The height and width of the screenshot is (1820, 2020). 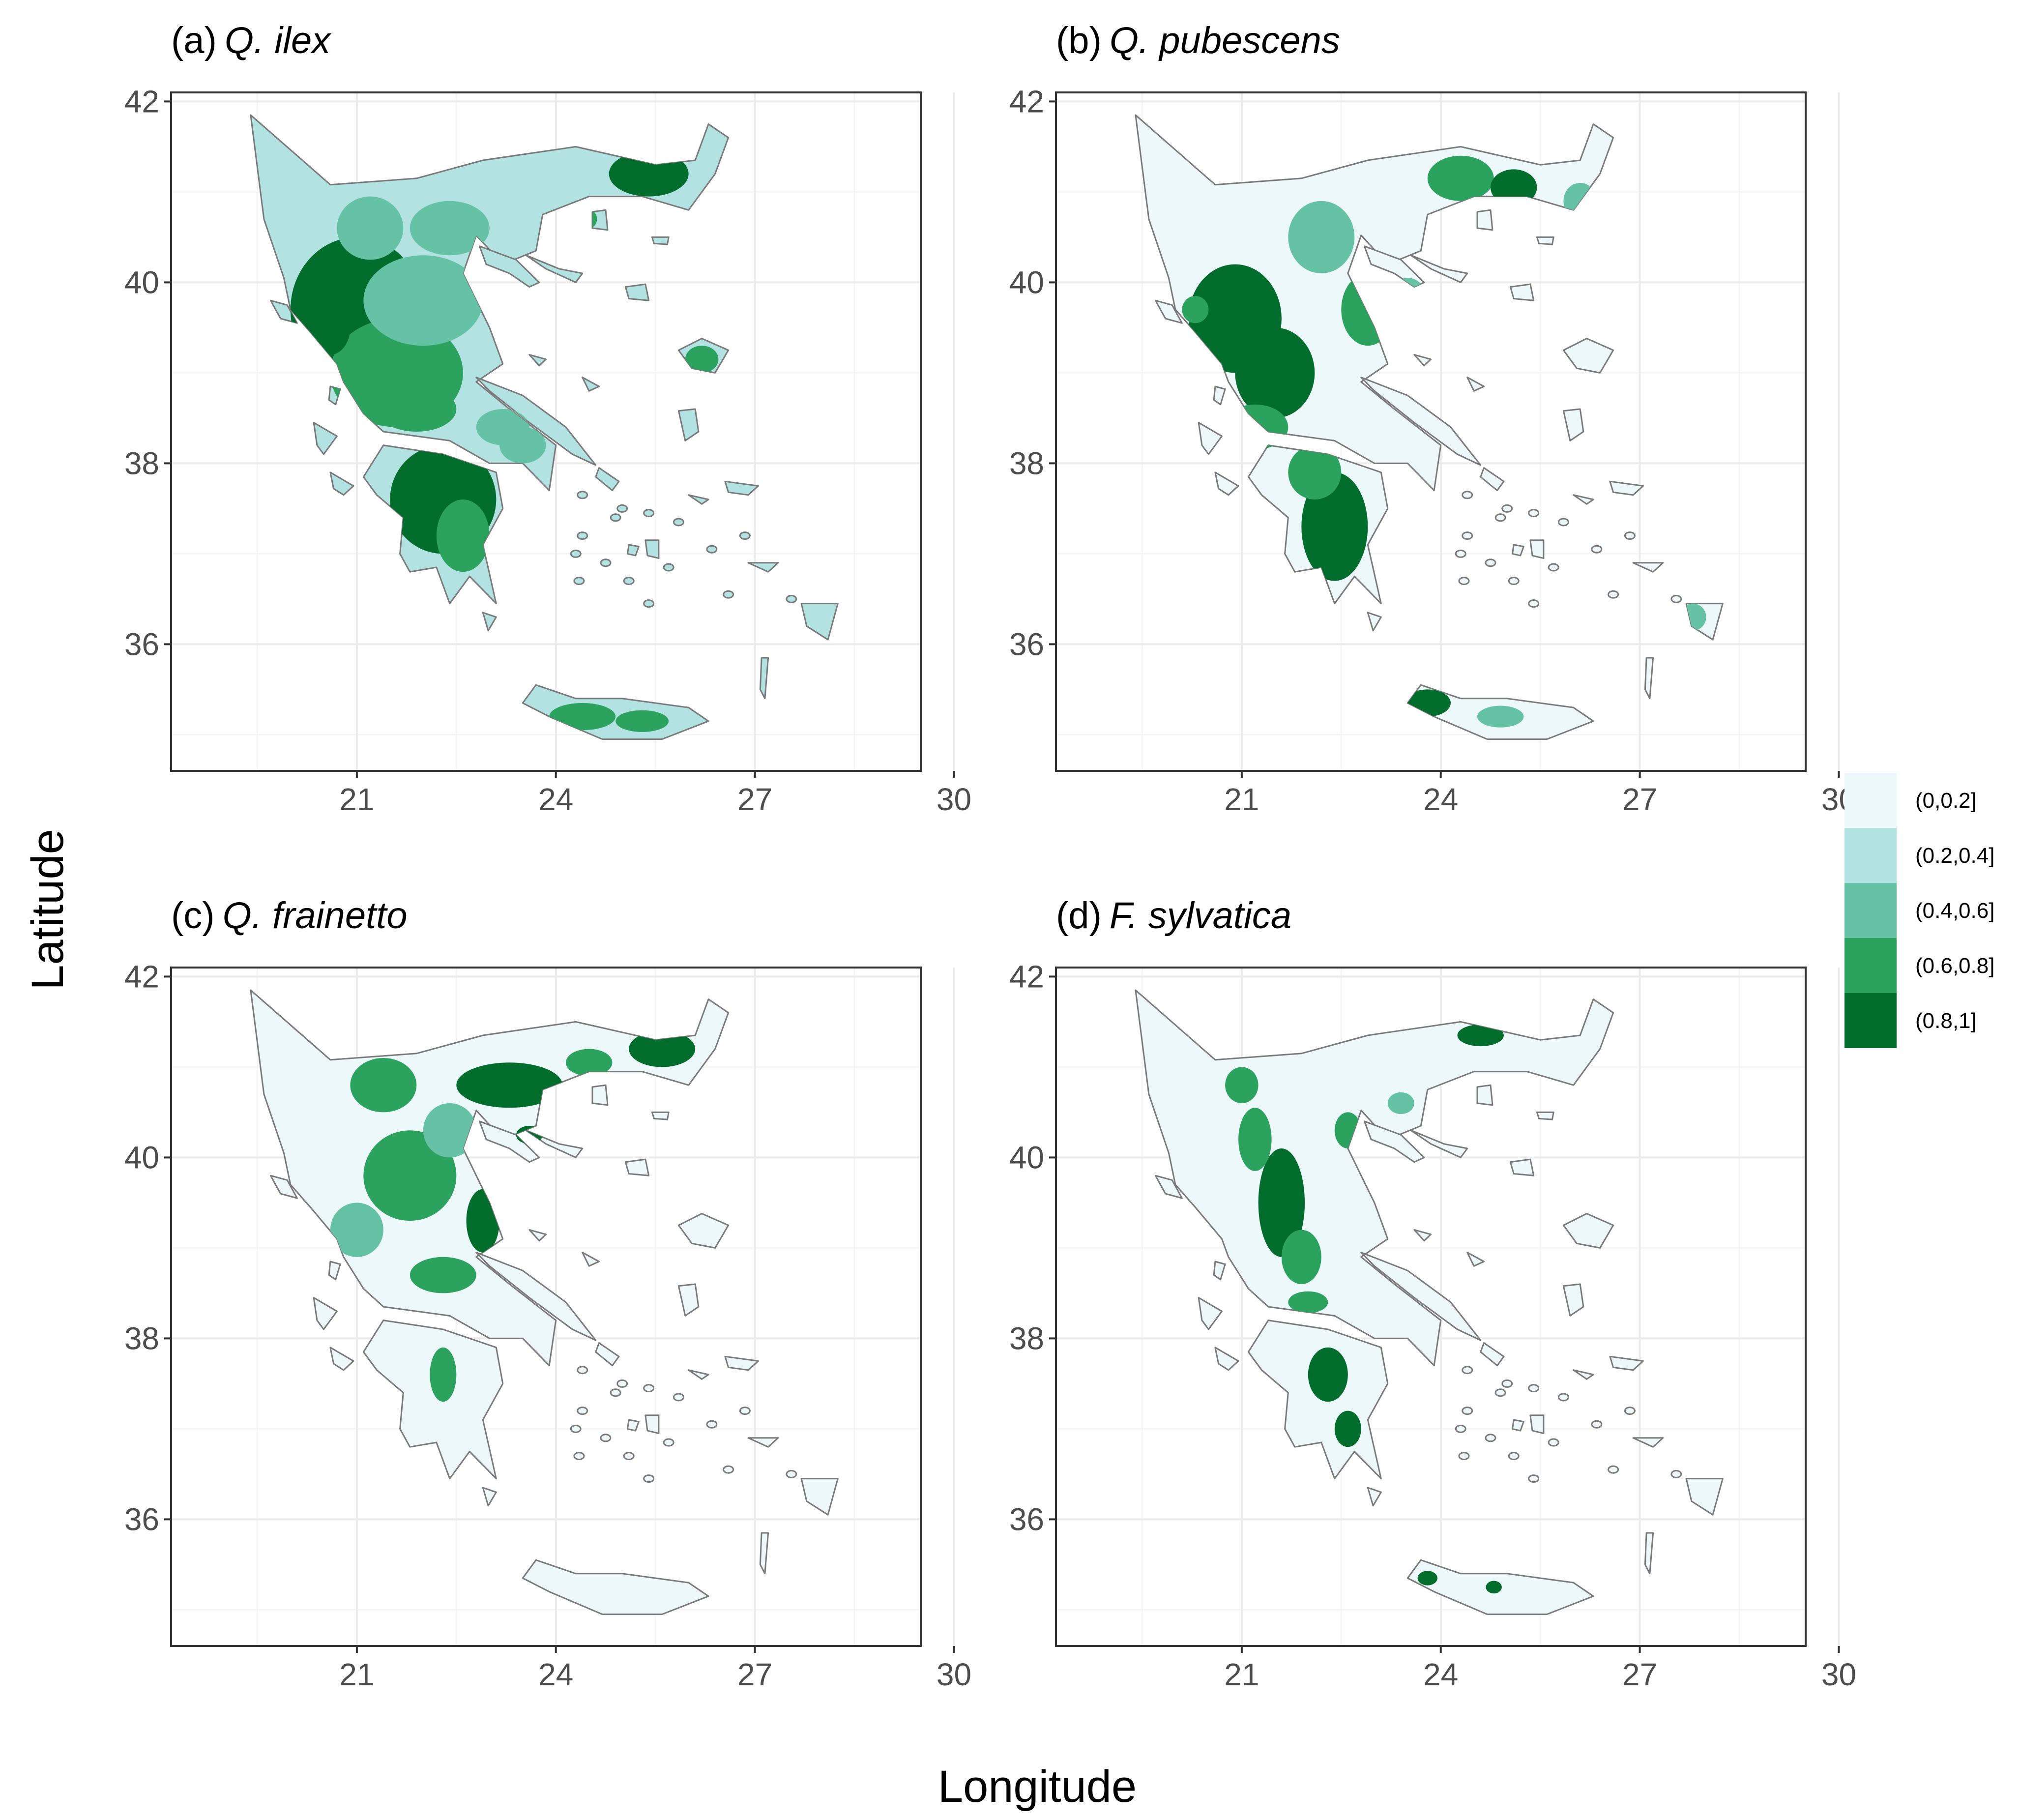 What do you see at coordinates (1954, 966) in the screenshot?
I see `legend-label: (0.6,0.8]` at bounding box center [1954, 966].